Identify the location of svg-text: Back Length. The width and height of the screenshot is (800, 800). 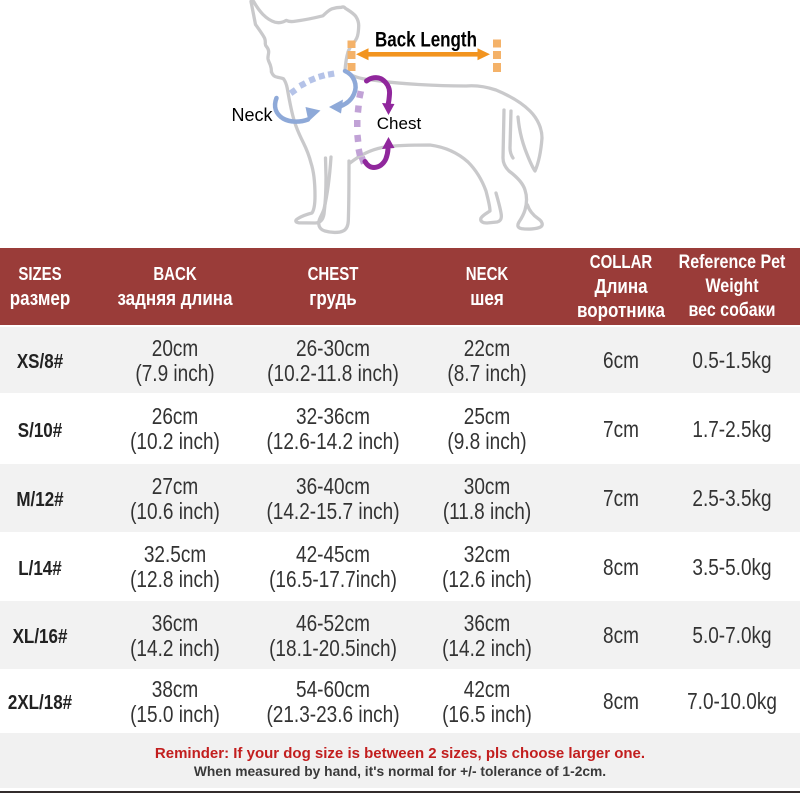
(426, 40).